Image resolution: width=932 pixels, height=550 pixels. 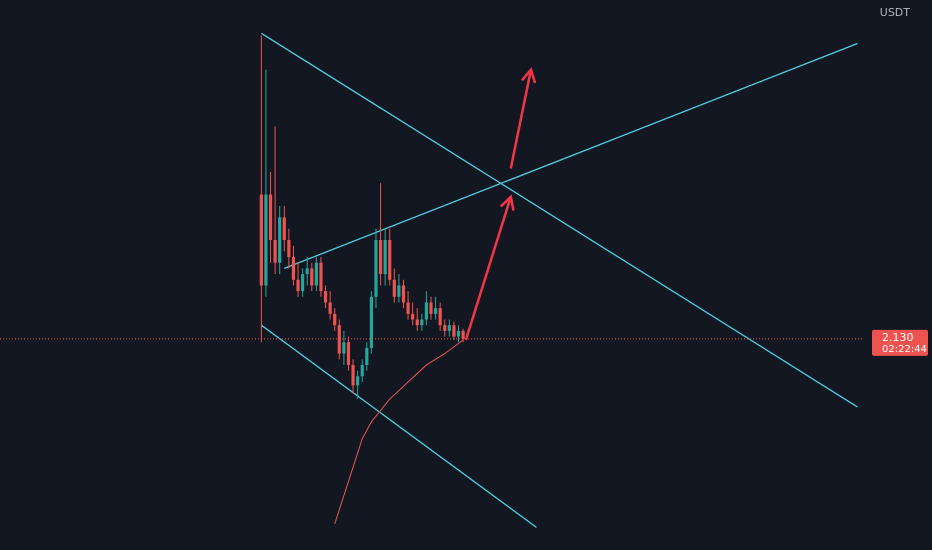 I want to click on countdown-label: 02:22:44, so click(x=904, y=349).